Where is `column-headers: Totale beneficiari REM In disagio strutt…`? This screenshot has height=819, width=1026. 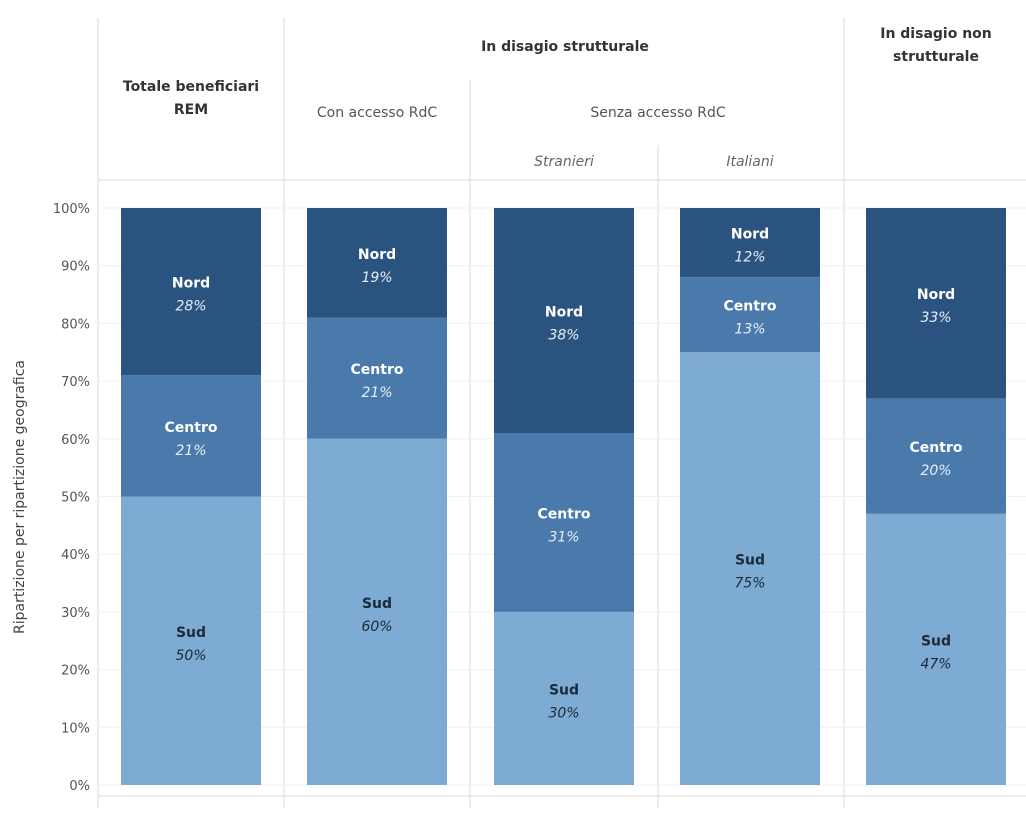 column-headers: Totale beneficiari REM In disagio strutt… is located at coordinates (557, 98).